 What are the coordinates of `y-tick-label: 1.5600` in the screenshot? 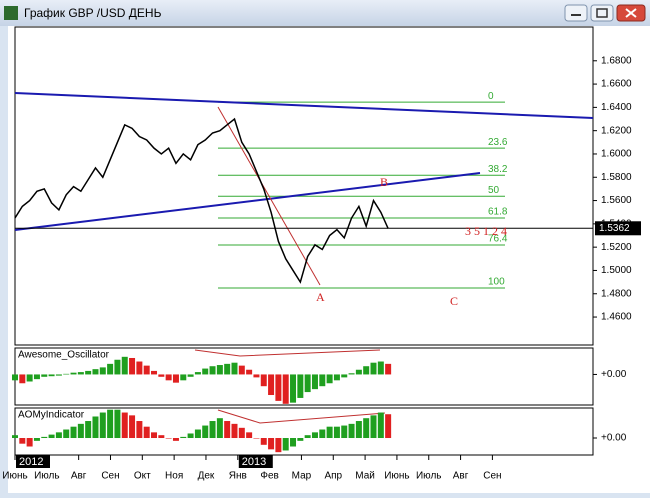 It's located at (616, 200).